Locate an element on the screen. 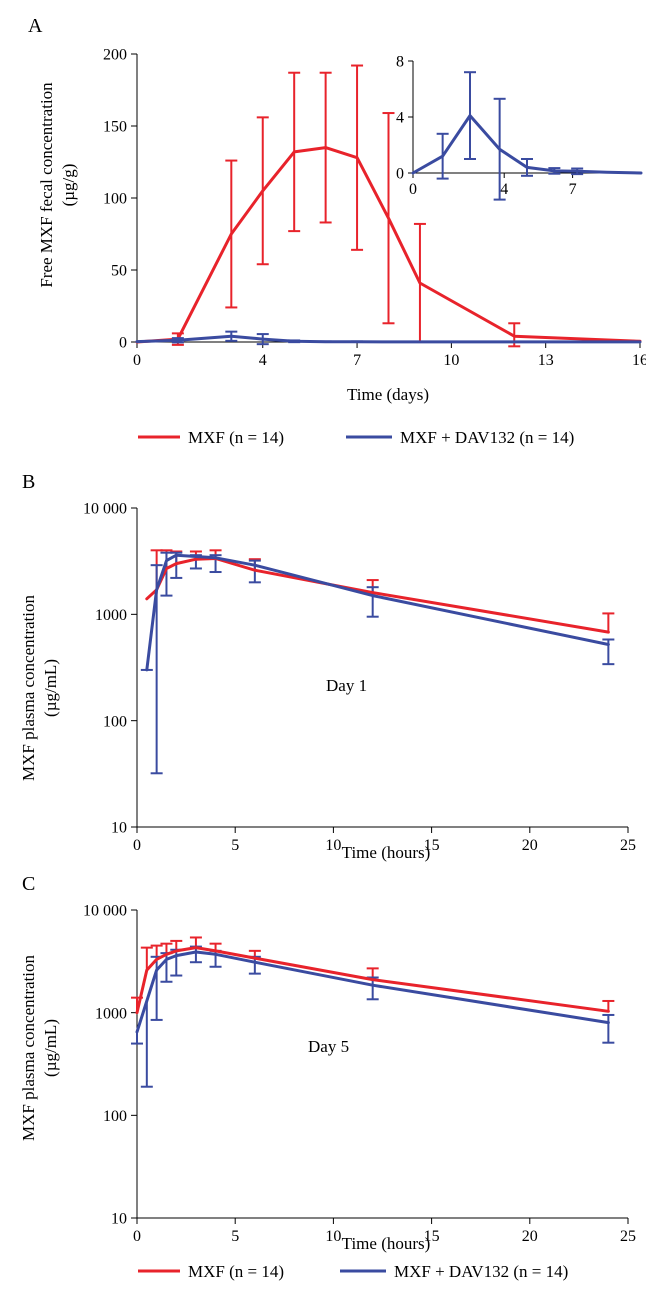  panel-b-series is located at coordinates (377, 662).